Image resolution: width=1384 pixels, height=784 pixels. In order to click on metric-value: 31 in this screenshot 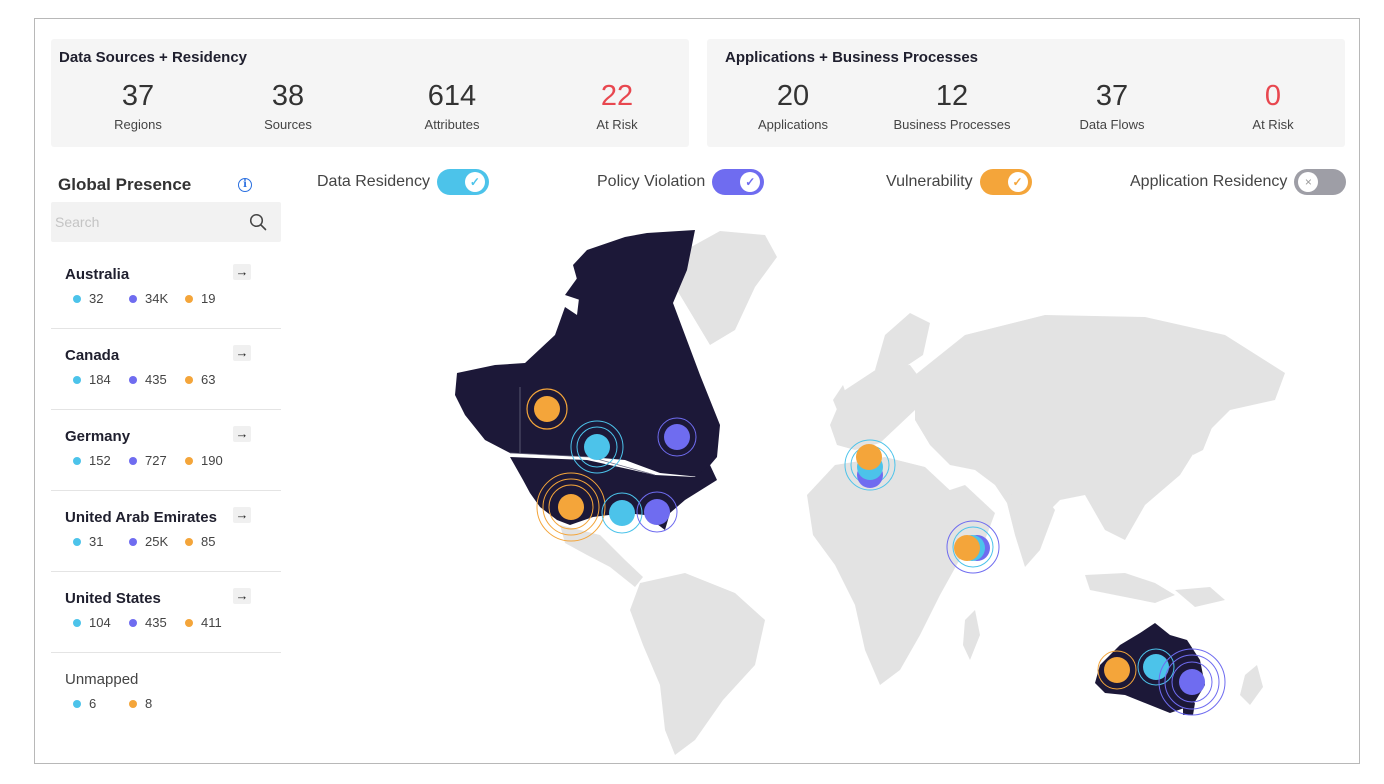, I will do `click(96, 541)`.